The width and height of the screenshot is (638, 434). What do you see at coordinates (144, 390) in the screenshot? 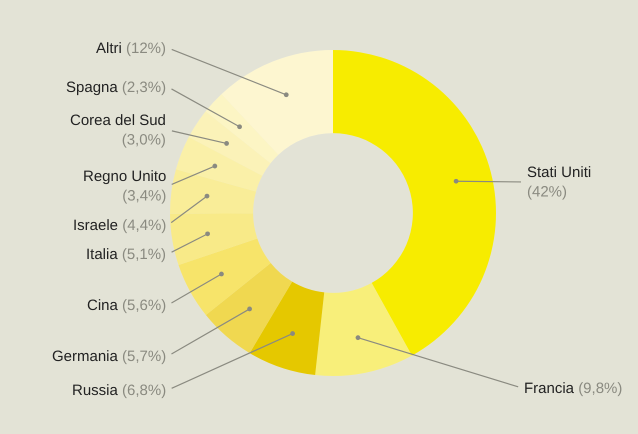
I see `data-label: (6,8%)` at bounding box center [144, 390].